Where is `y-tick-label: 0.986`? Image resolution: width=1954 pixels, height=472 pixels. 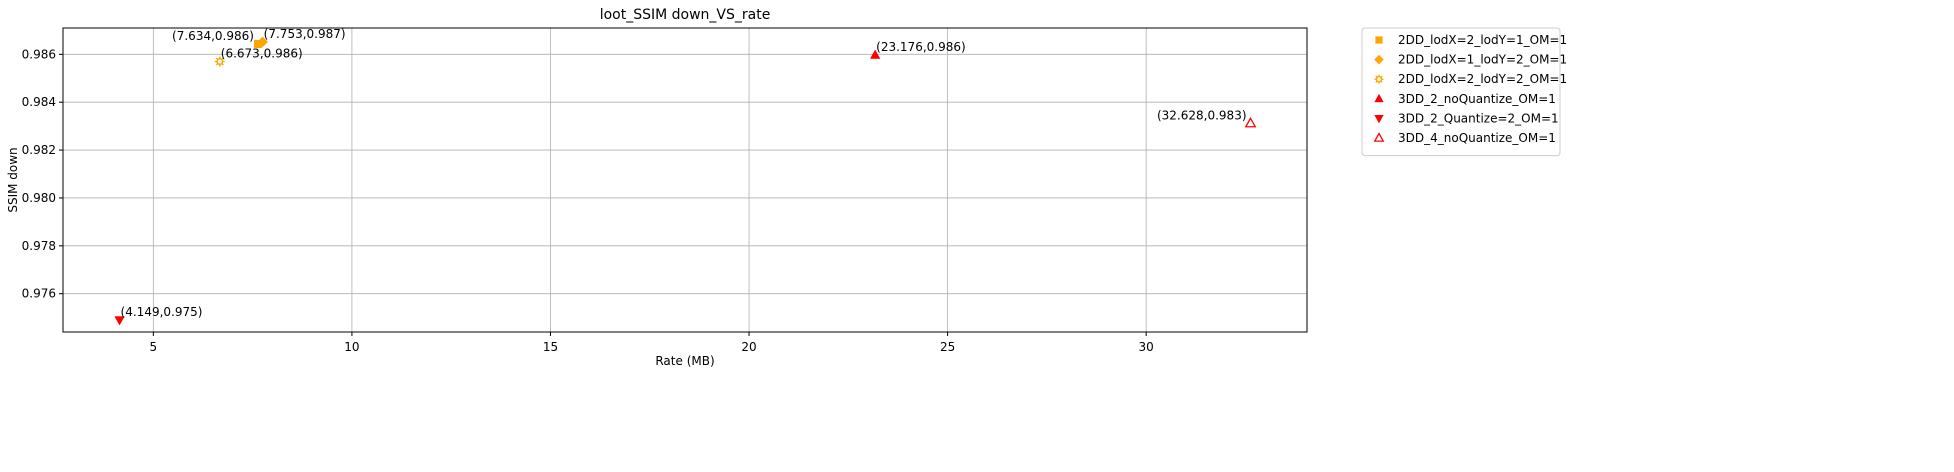
y-tick-label: 0.986 is located at coordinates (39, 54).